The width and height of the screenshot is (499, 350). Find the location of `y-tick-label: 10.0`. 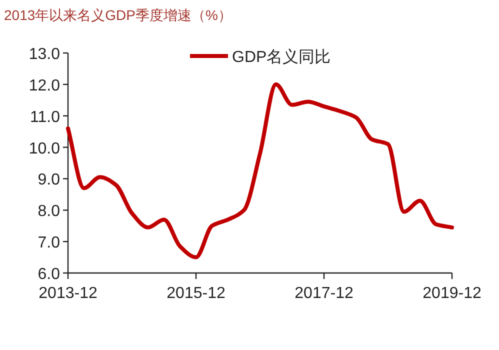

y-tick-label: 10.0 is located at coordinates (44, 149).